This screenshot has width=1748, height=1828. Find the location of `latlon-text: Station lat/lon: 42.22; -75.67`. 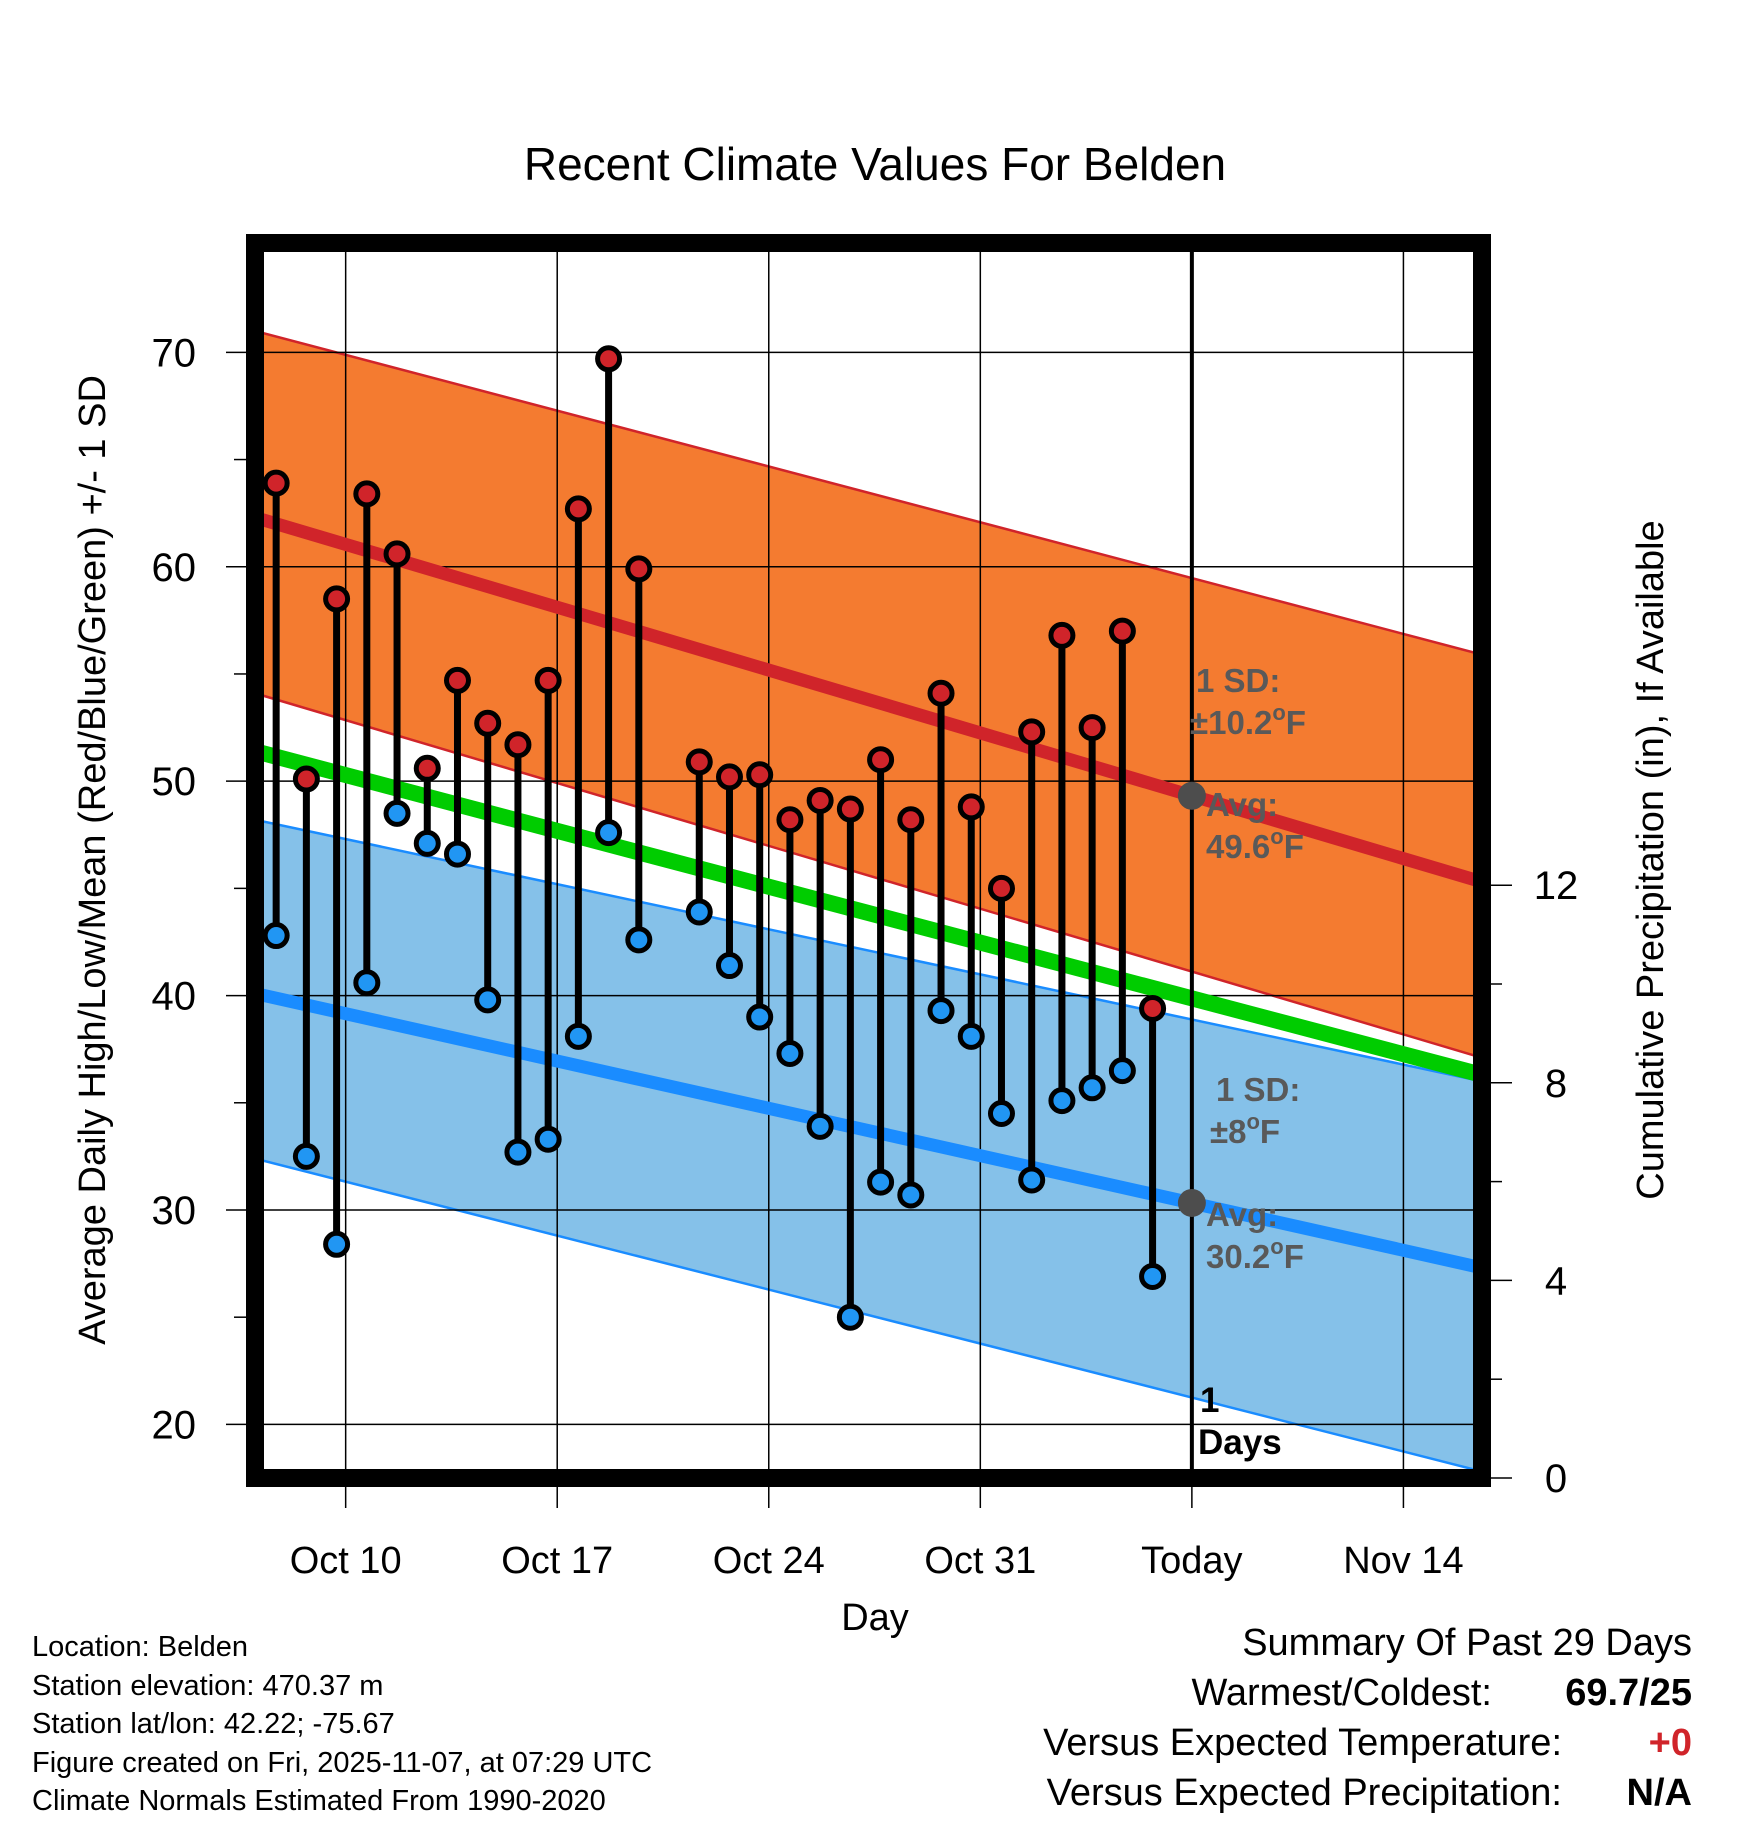

latlon-text: Station lat/lon: 42.22; -75.67 is located at coordinates (213, 1724).